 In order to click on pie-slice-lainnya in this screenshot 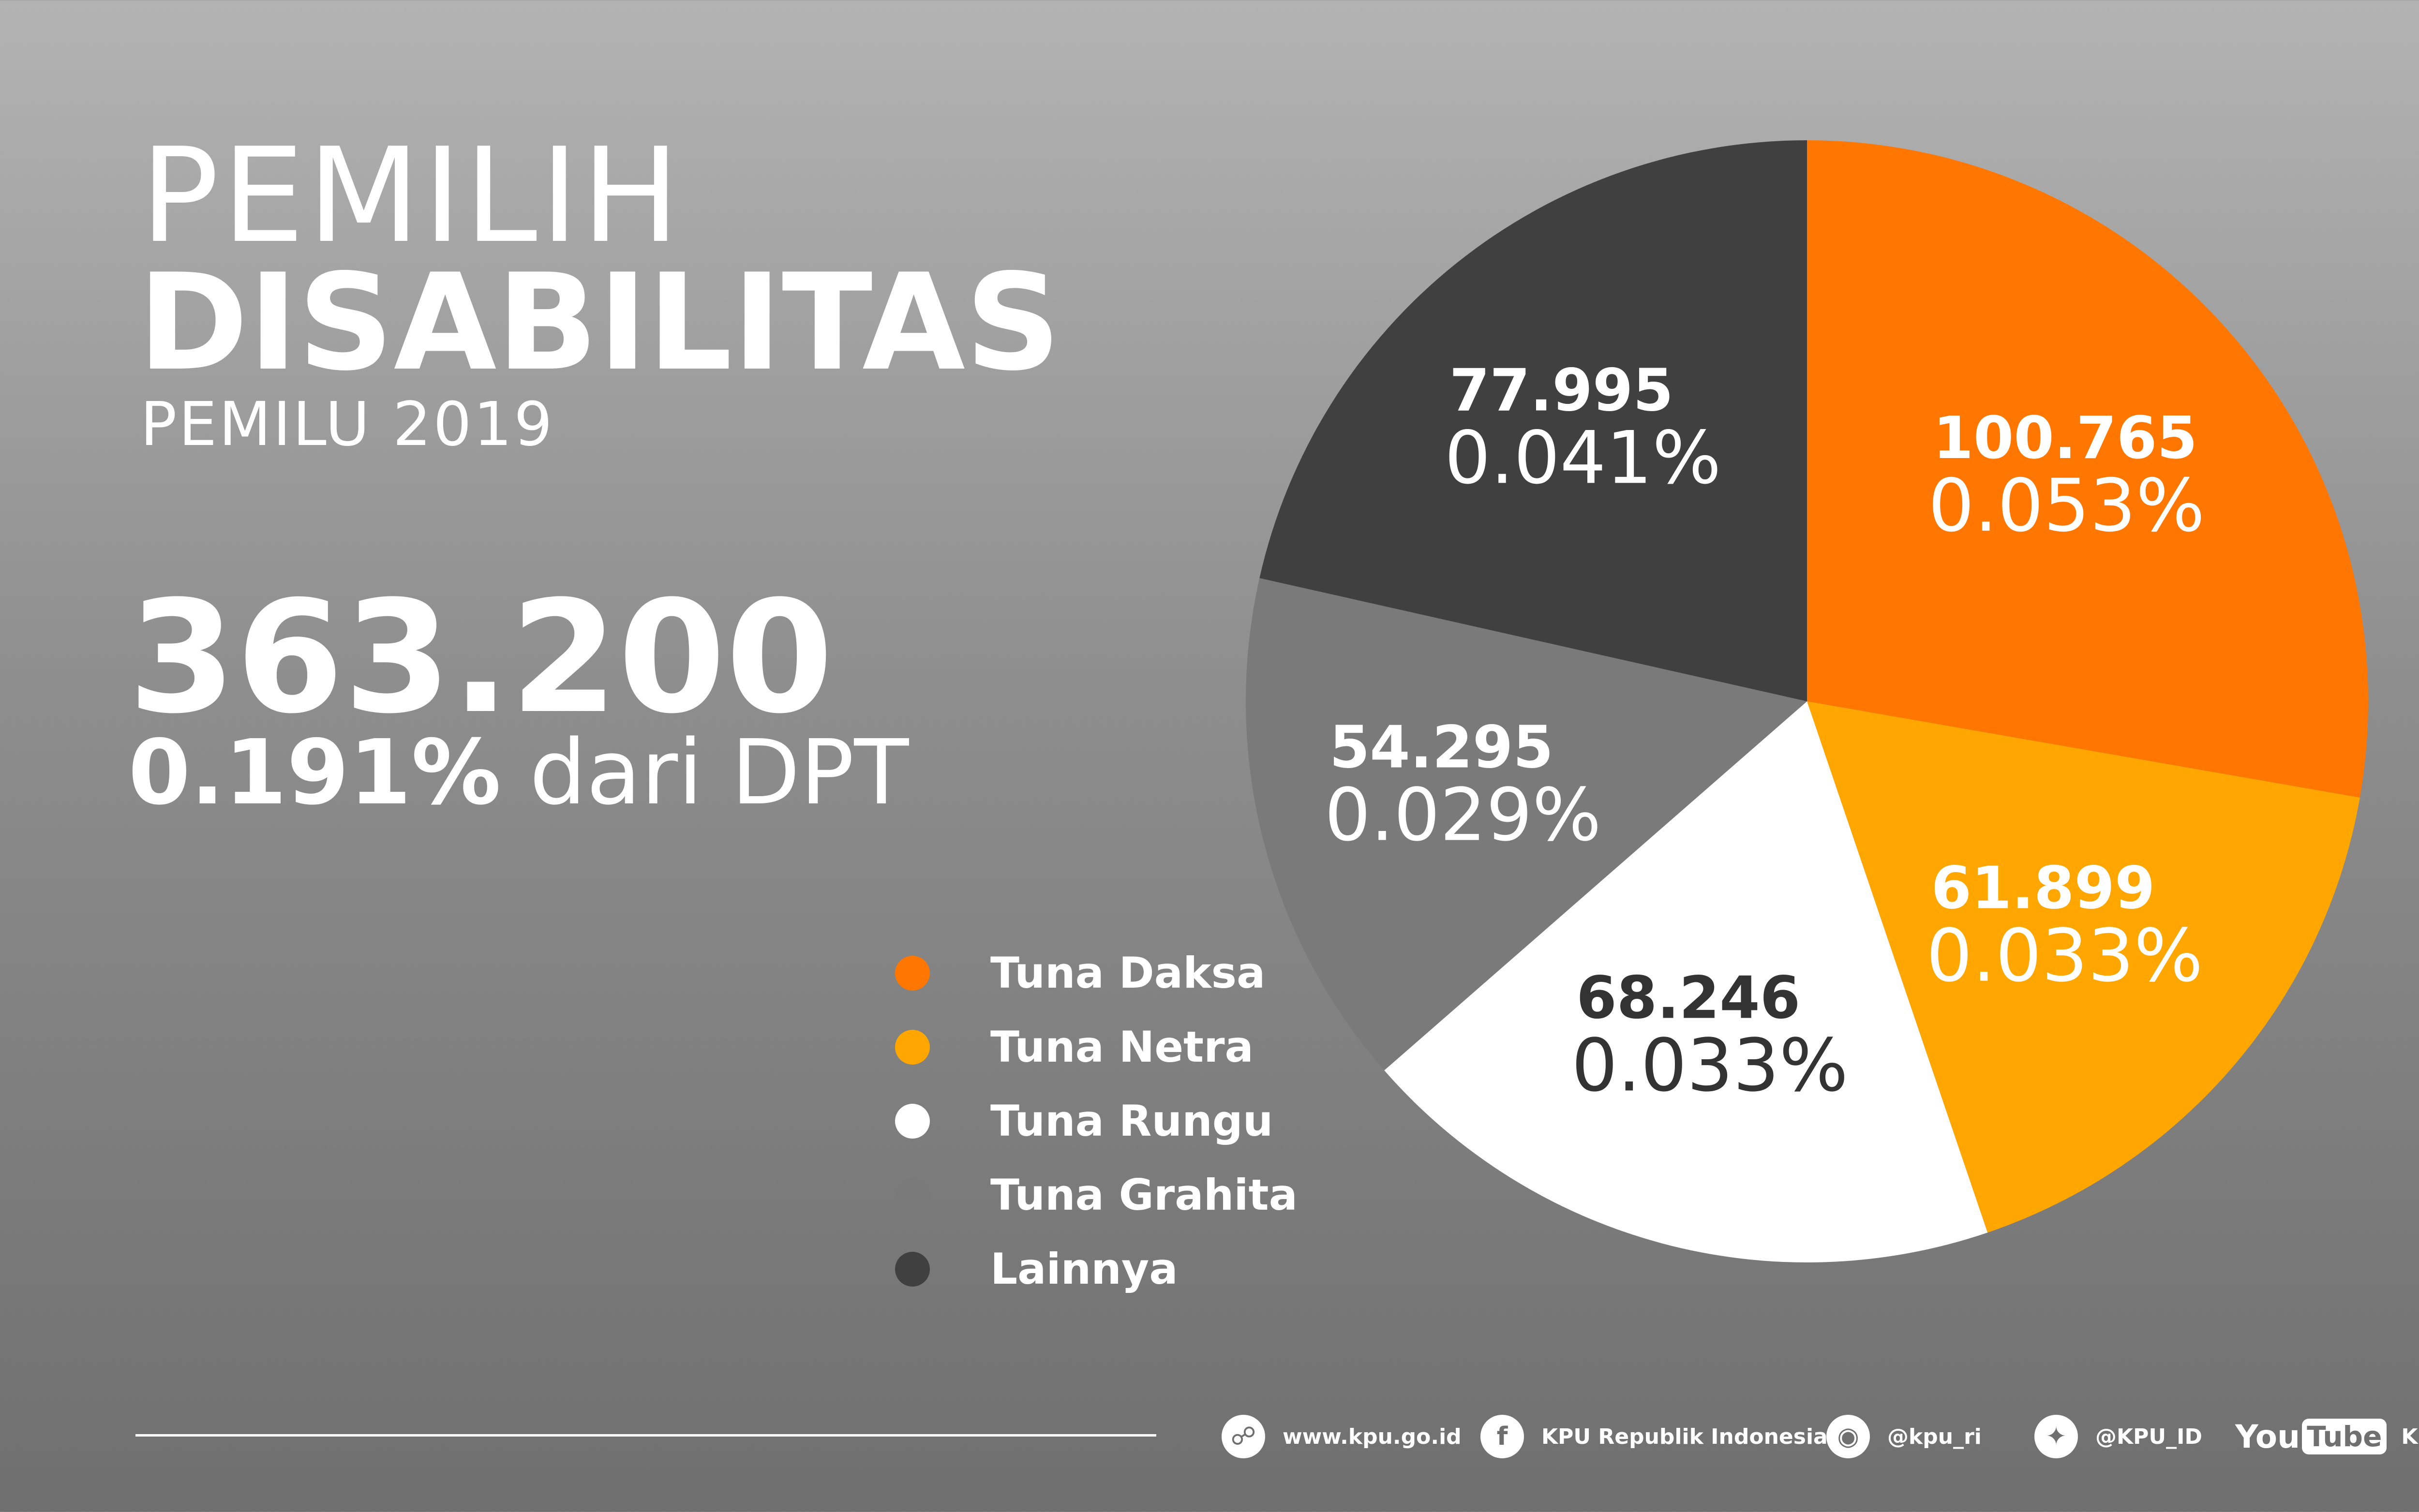, I will do `click(1533, 421)`.